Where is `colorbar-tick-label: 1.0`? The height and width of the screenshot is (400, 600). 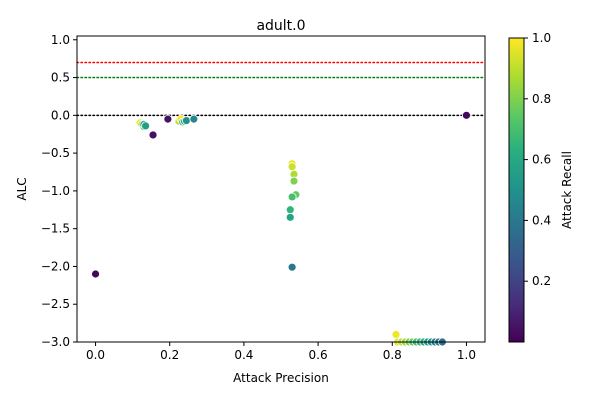 colorbar-tick-label: 1.0 is located at coordinates (541, 38).